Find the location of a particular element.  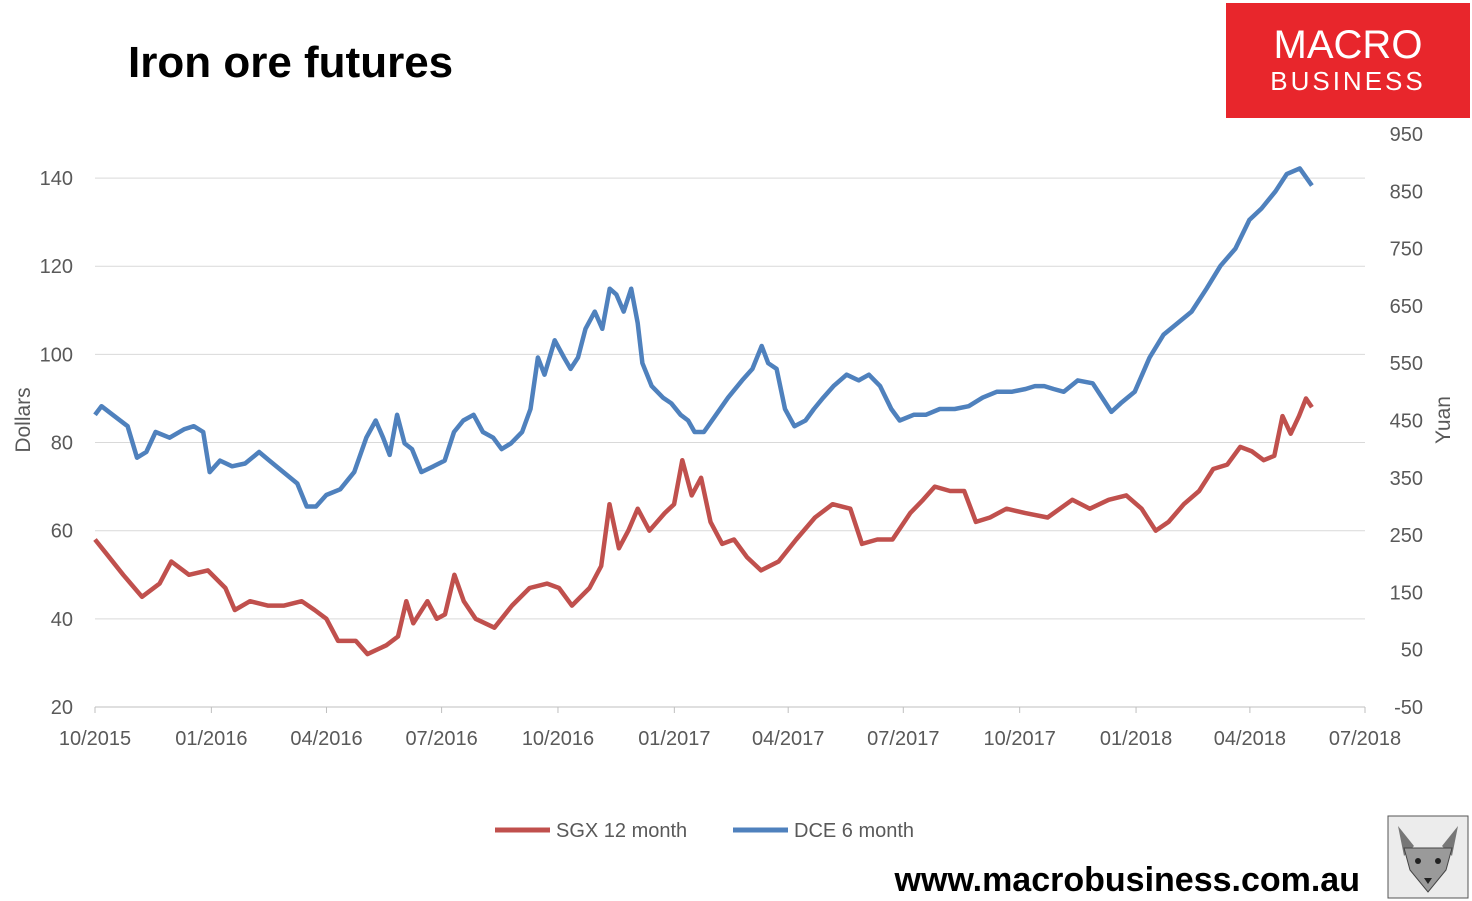

x-tick-label: 07/2016 is located at coordinates (441, 739).